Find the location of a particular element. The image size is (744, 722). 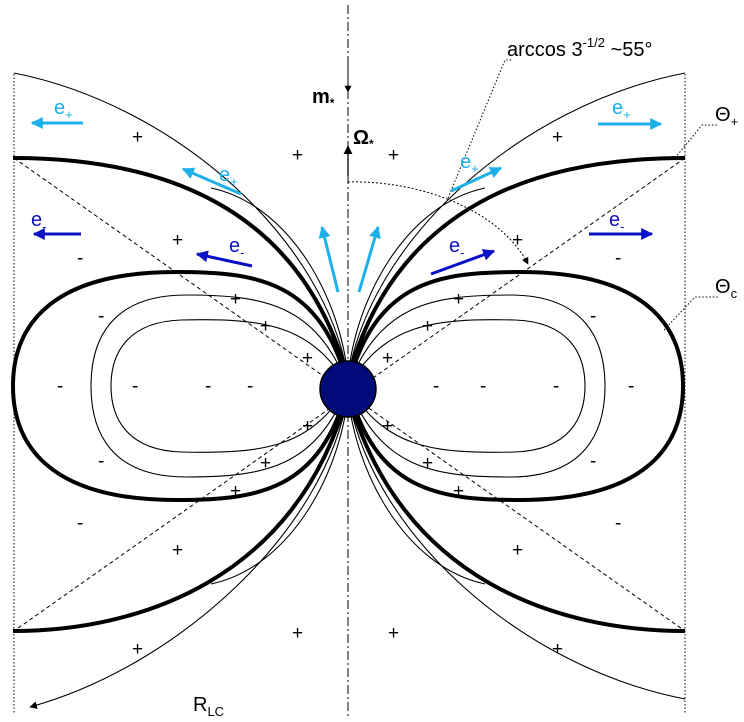

closed-field-line-middle-left is located at coordinates (219, 386).